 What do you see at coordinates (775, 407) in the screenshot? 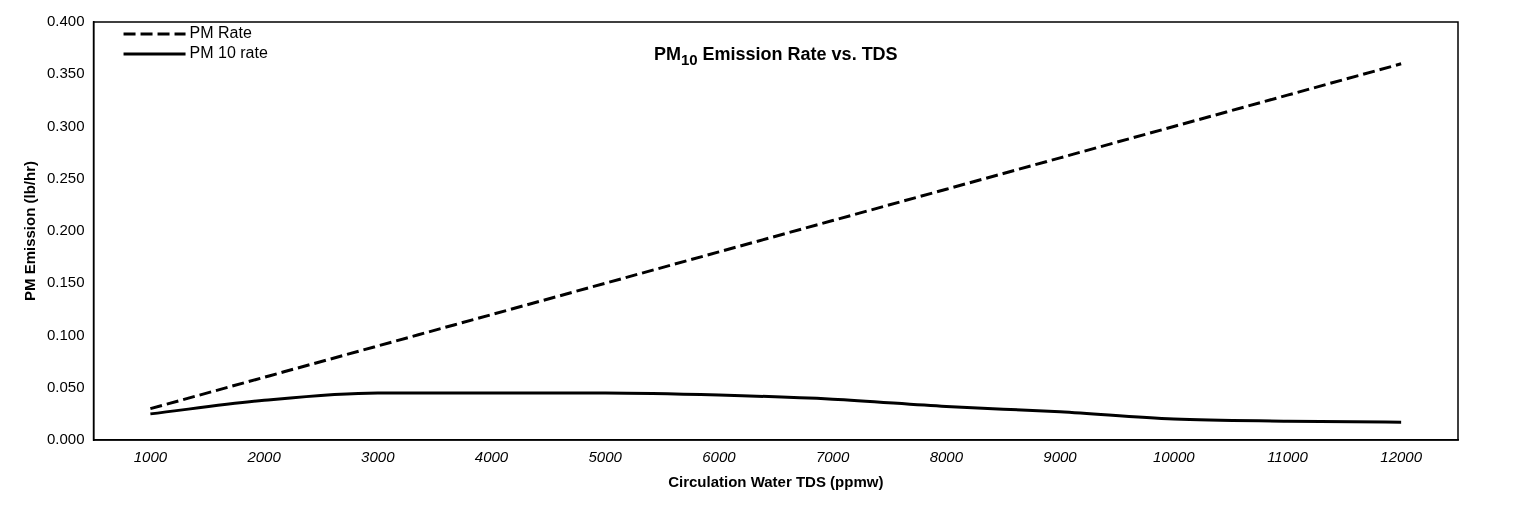
I see `line-series` at bounding box center [775, 407].